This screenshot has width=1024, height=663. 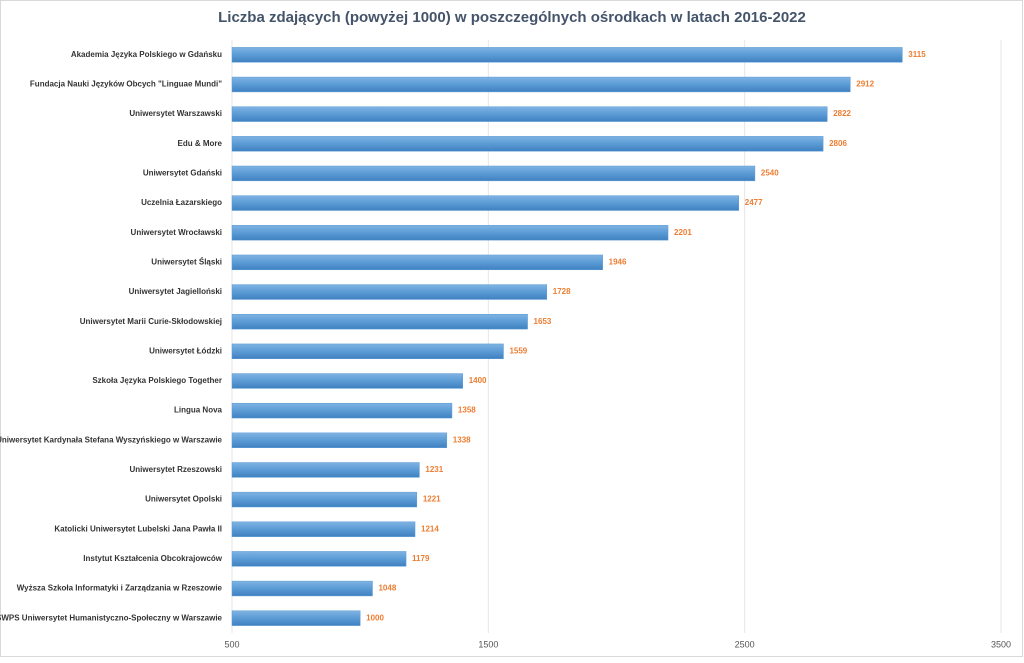 I want to click on x-tick-label: 3500, so click(x=1001, y=644).